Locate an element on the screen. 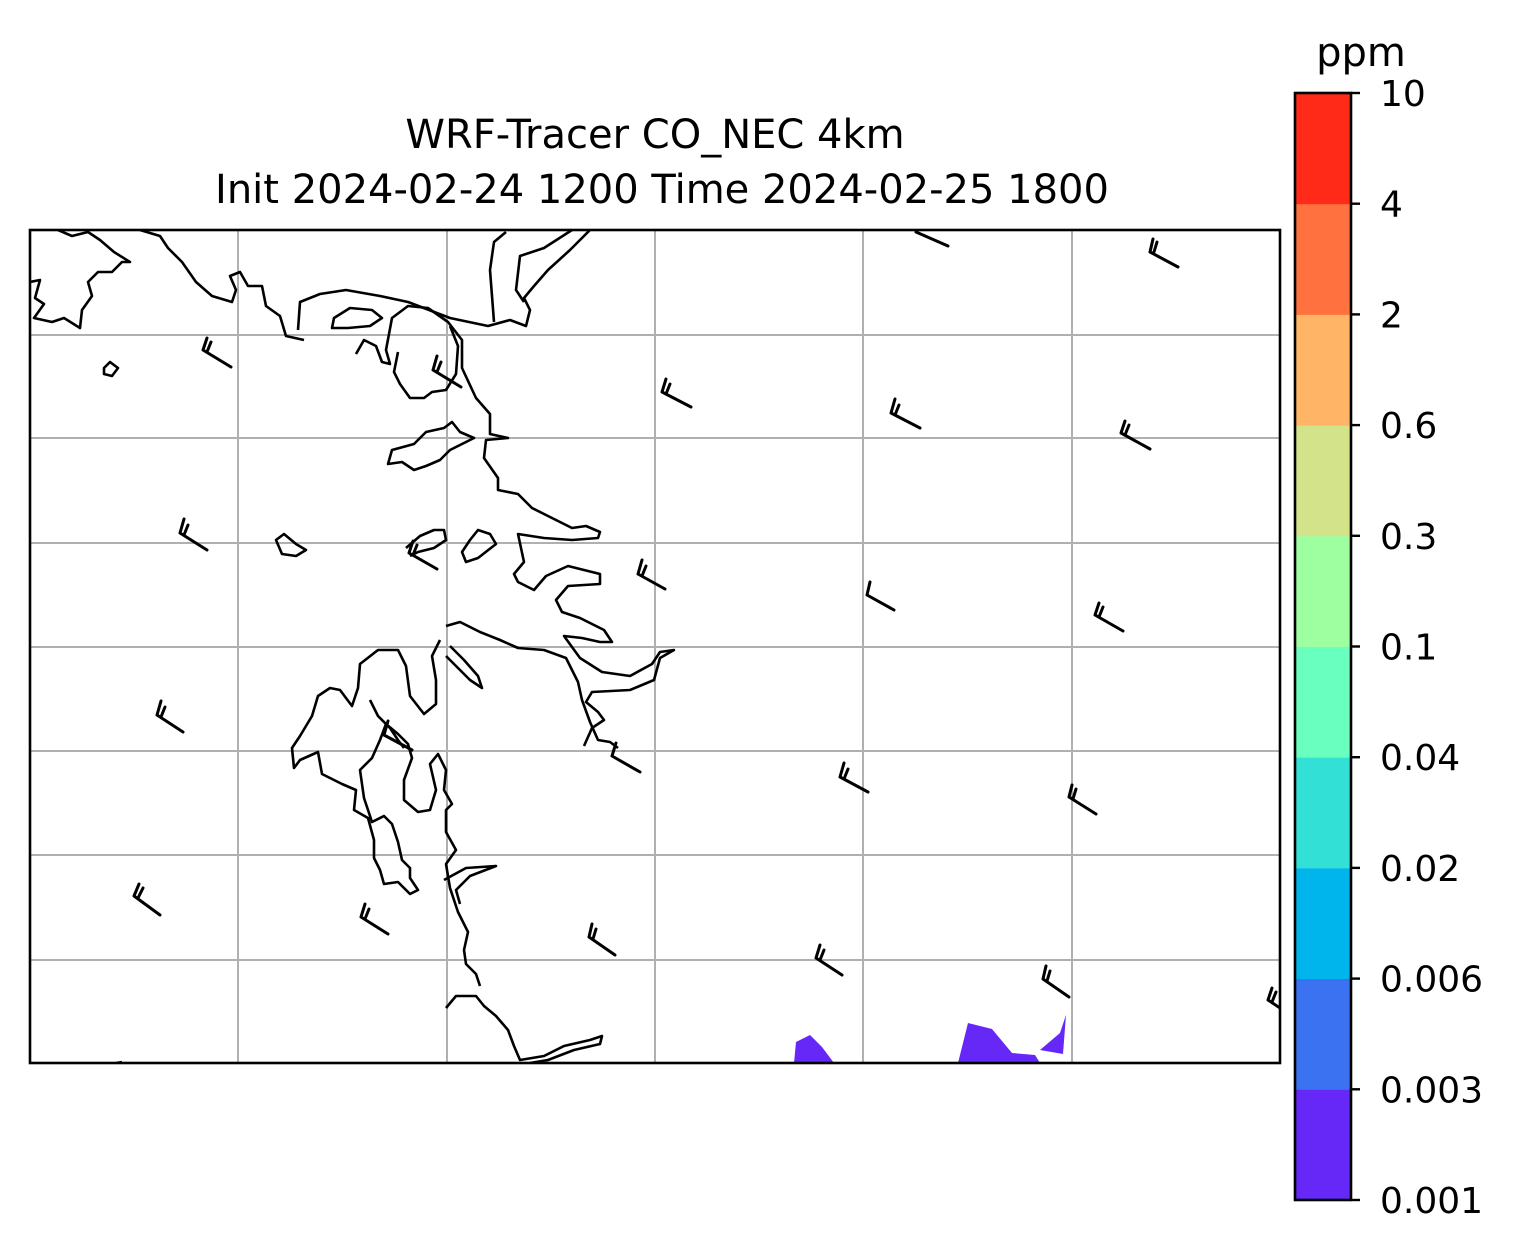 The image size is (1528, 1260). tracer-fill is located at coordinates (930, 1039).